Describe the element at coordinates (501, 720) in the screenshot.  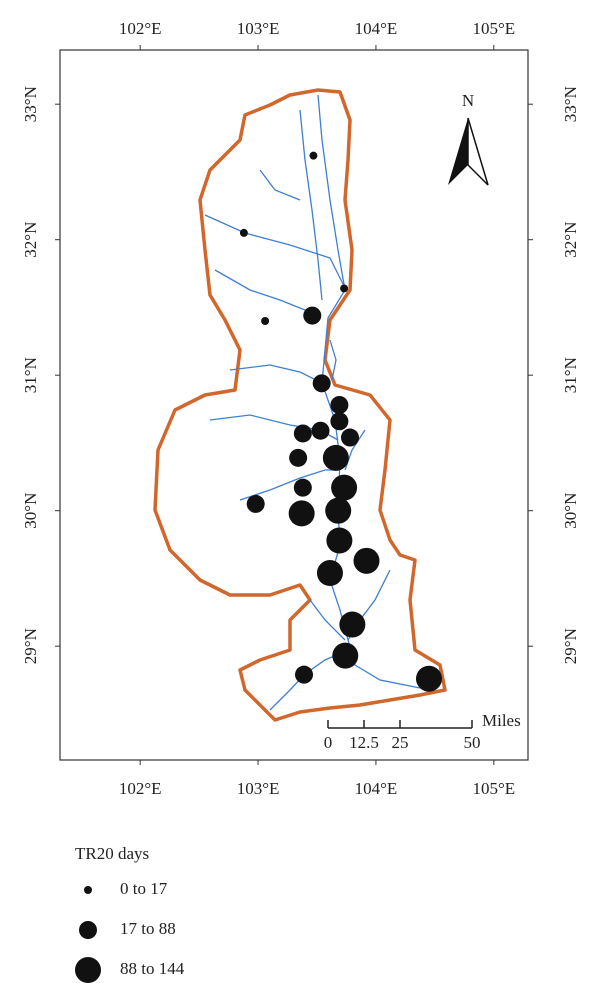
I see `scale-unit: Miles` at that location.